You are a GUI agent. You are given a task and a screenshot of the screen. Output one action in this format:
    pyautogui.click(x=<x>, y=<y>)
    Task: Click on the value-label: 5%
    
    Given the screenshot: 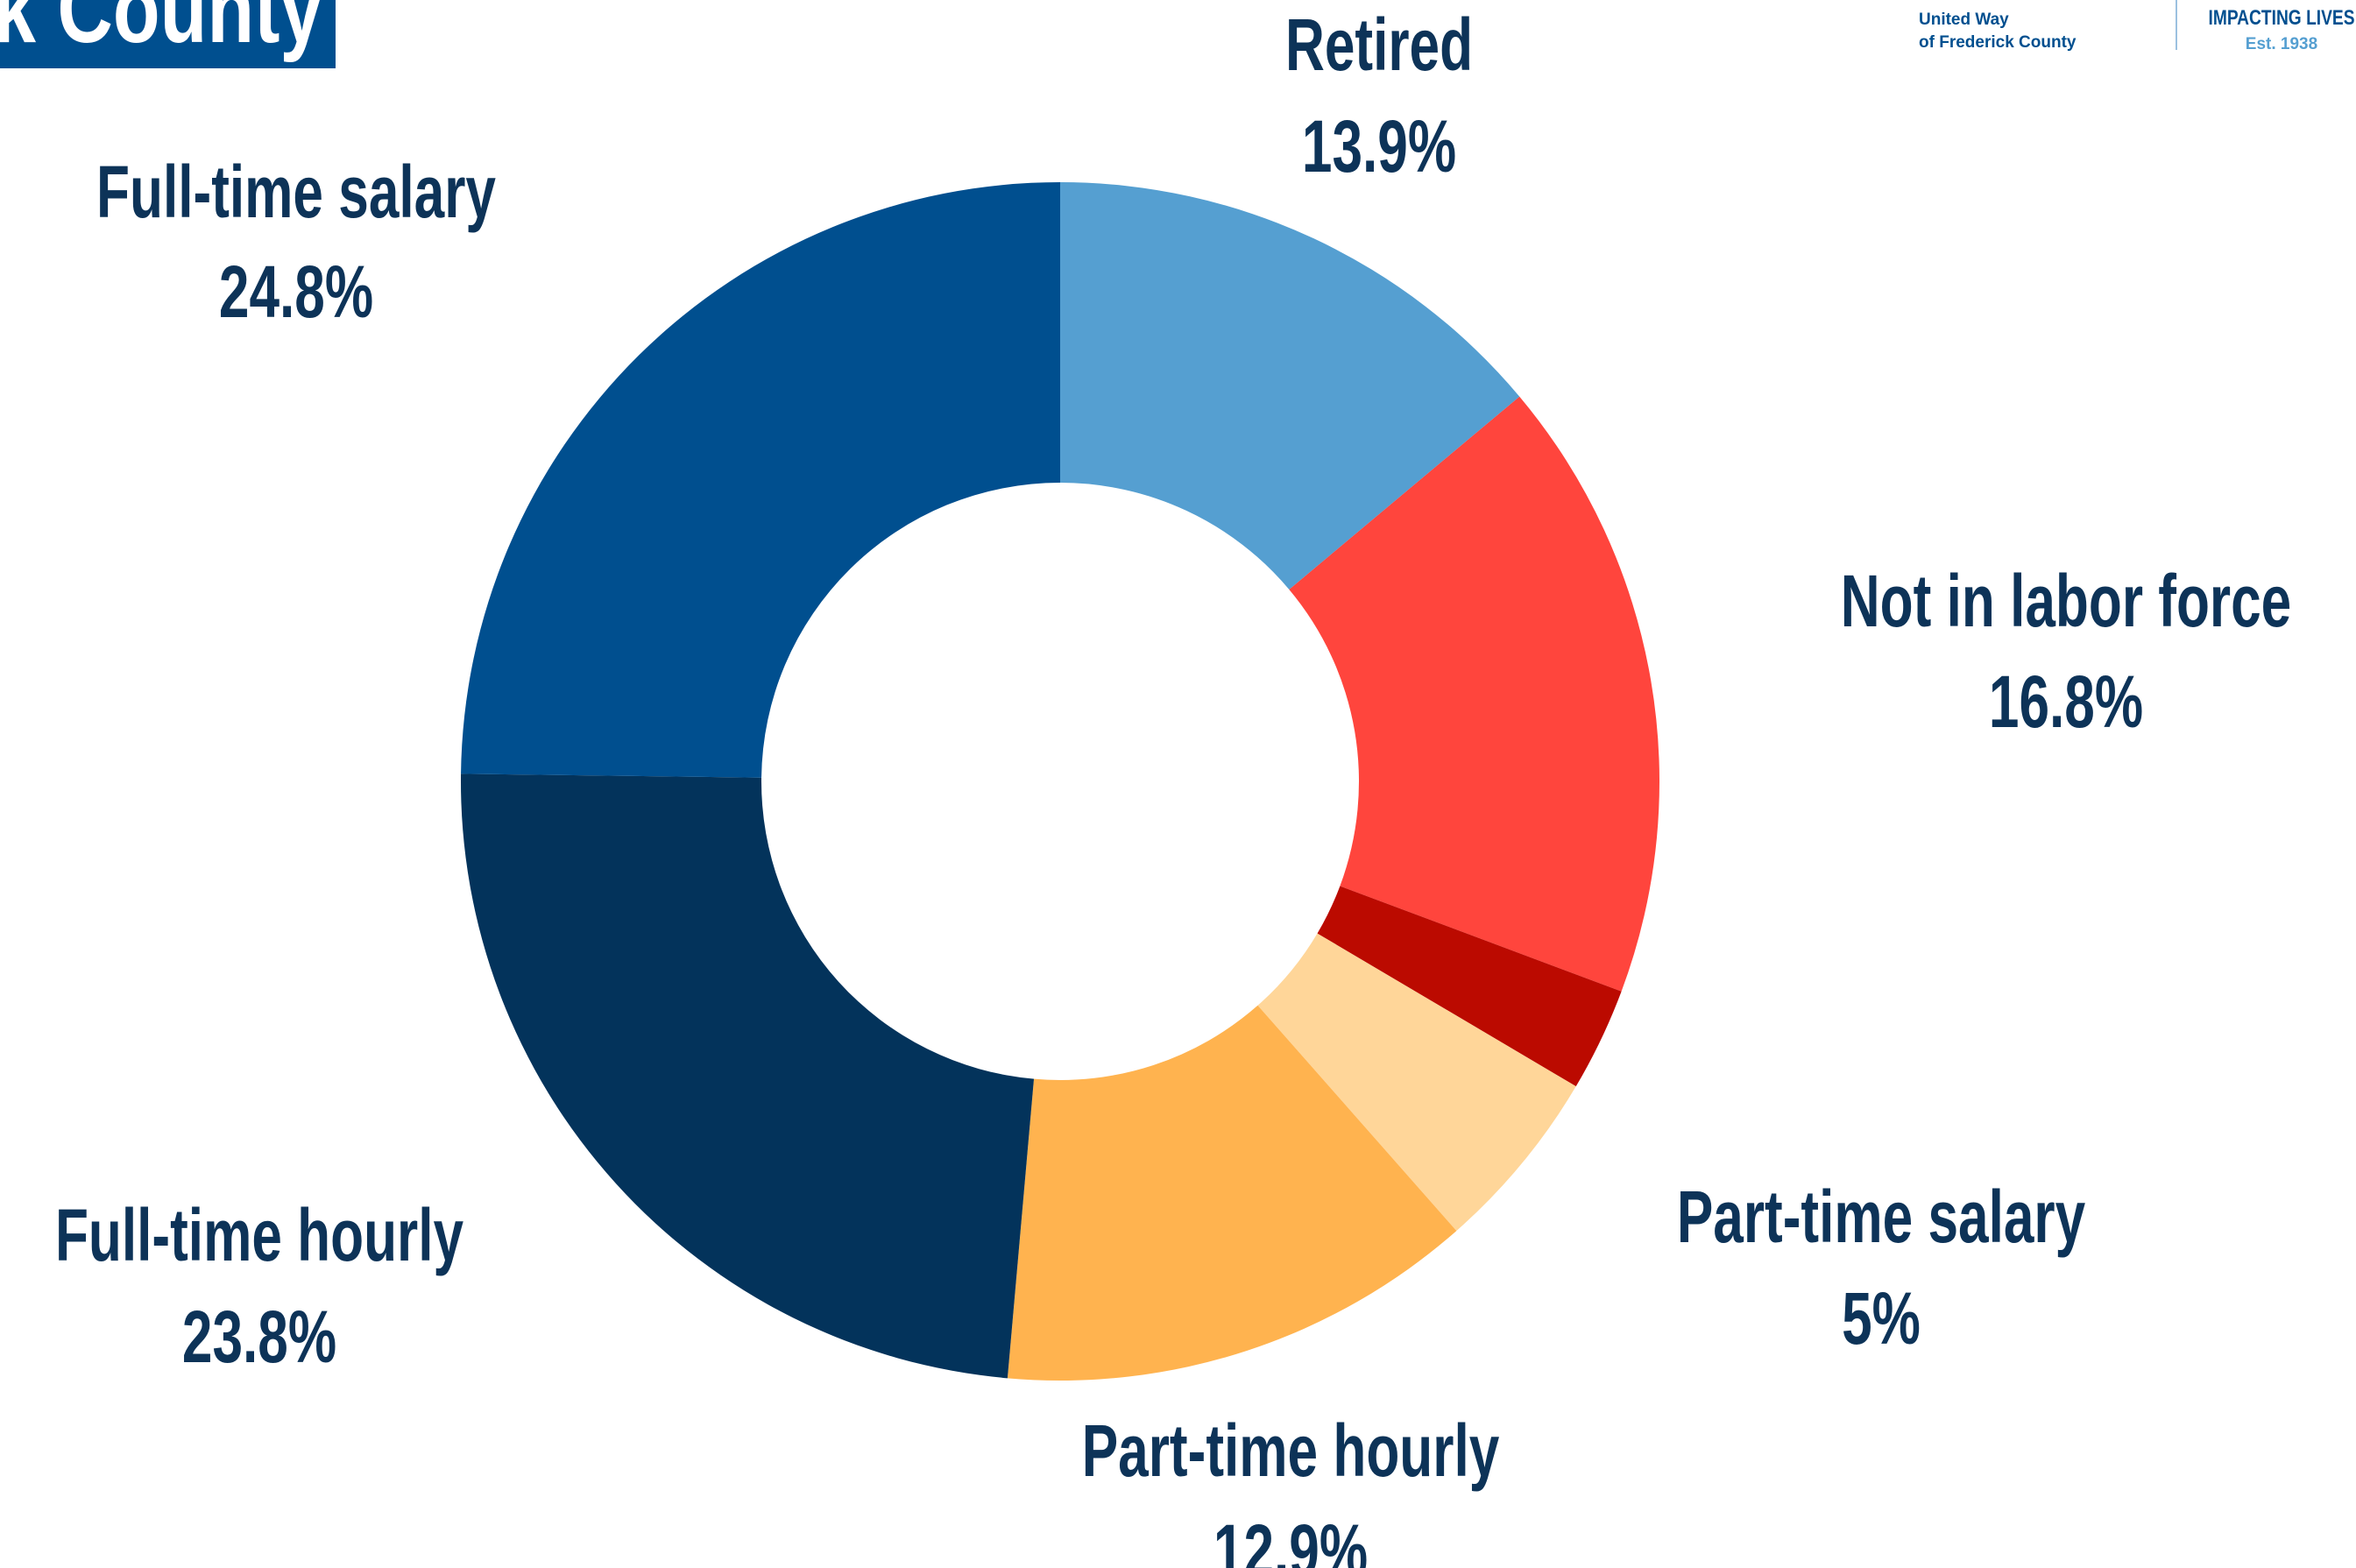 What is the action you would take?
    pyautogui.click(x=1881, y=1318)
    